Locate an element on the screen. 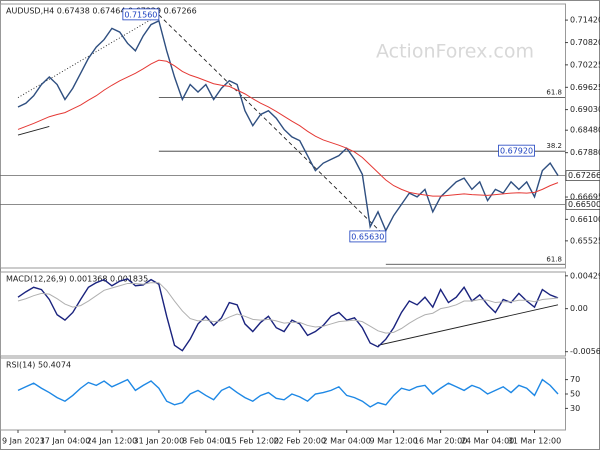  y-tick-label: 0.70225 is located at coordinates (585, 64).